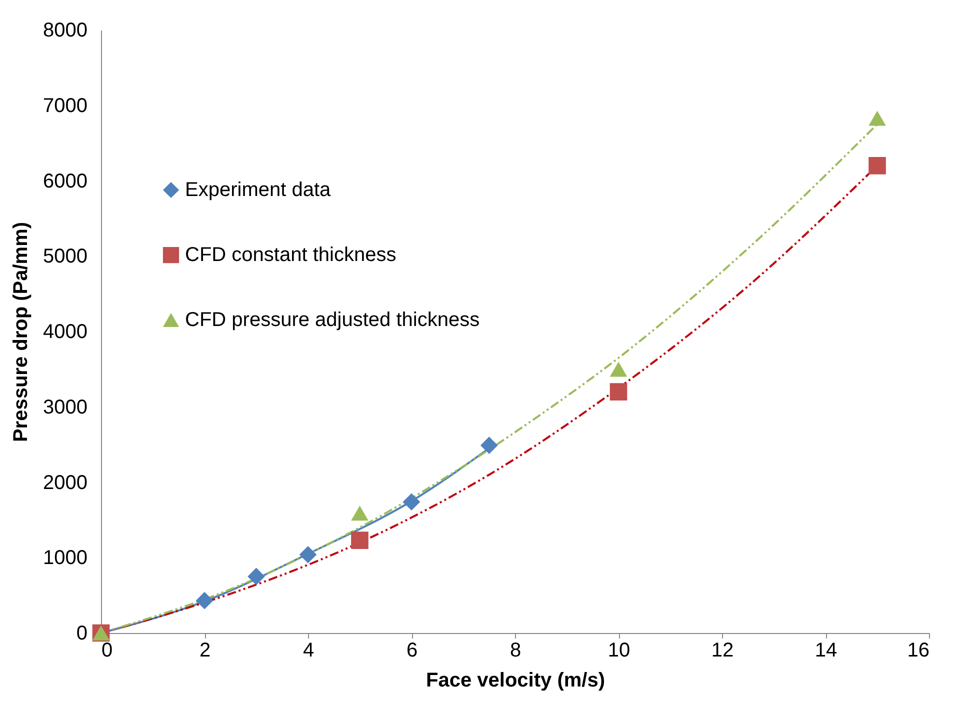  I want to click on y-tick-label: 5000, so click(65, 257).